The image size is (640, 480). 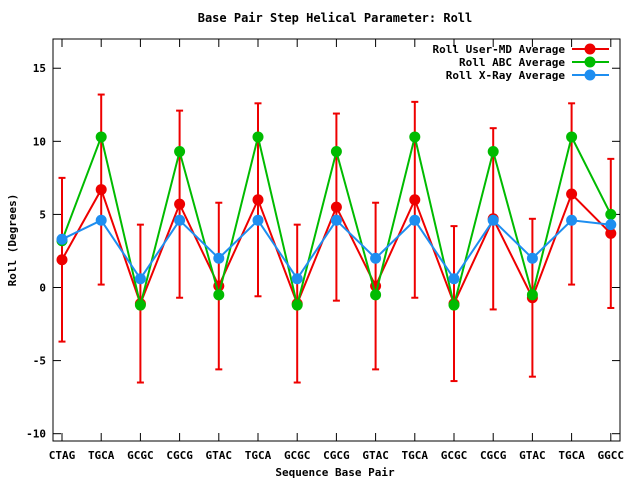 What do you see at coordinates (335, 18) in the screenshot?
I see `chart-title: Base Pair Step Helical Parameter: Roll` at bounding box center [335, 18].